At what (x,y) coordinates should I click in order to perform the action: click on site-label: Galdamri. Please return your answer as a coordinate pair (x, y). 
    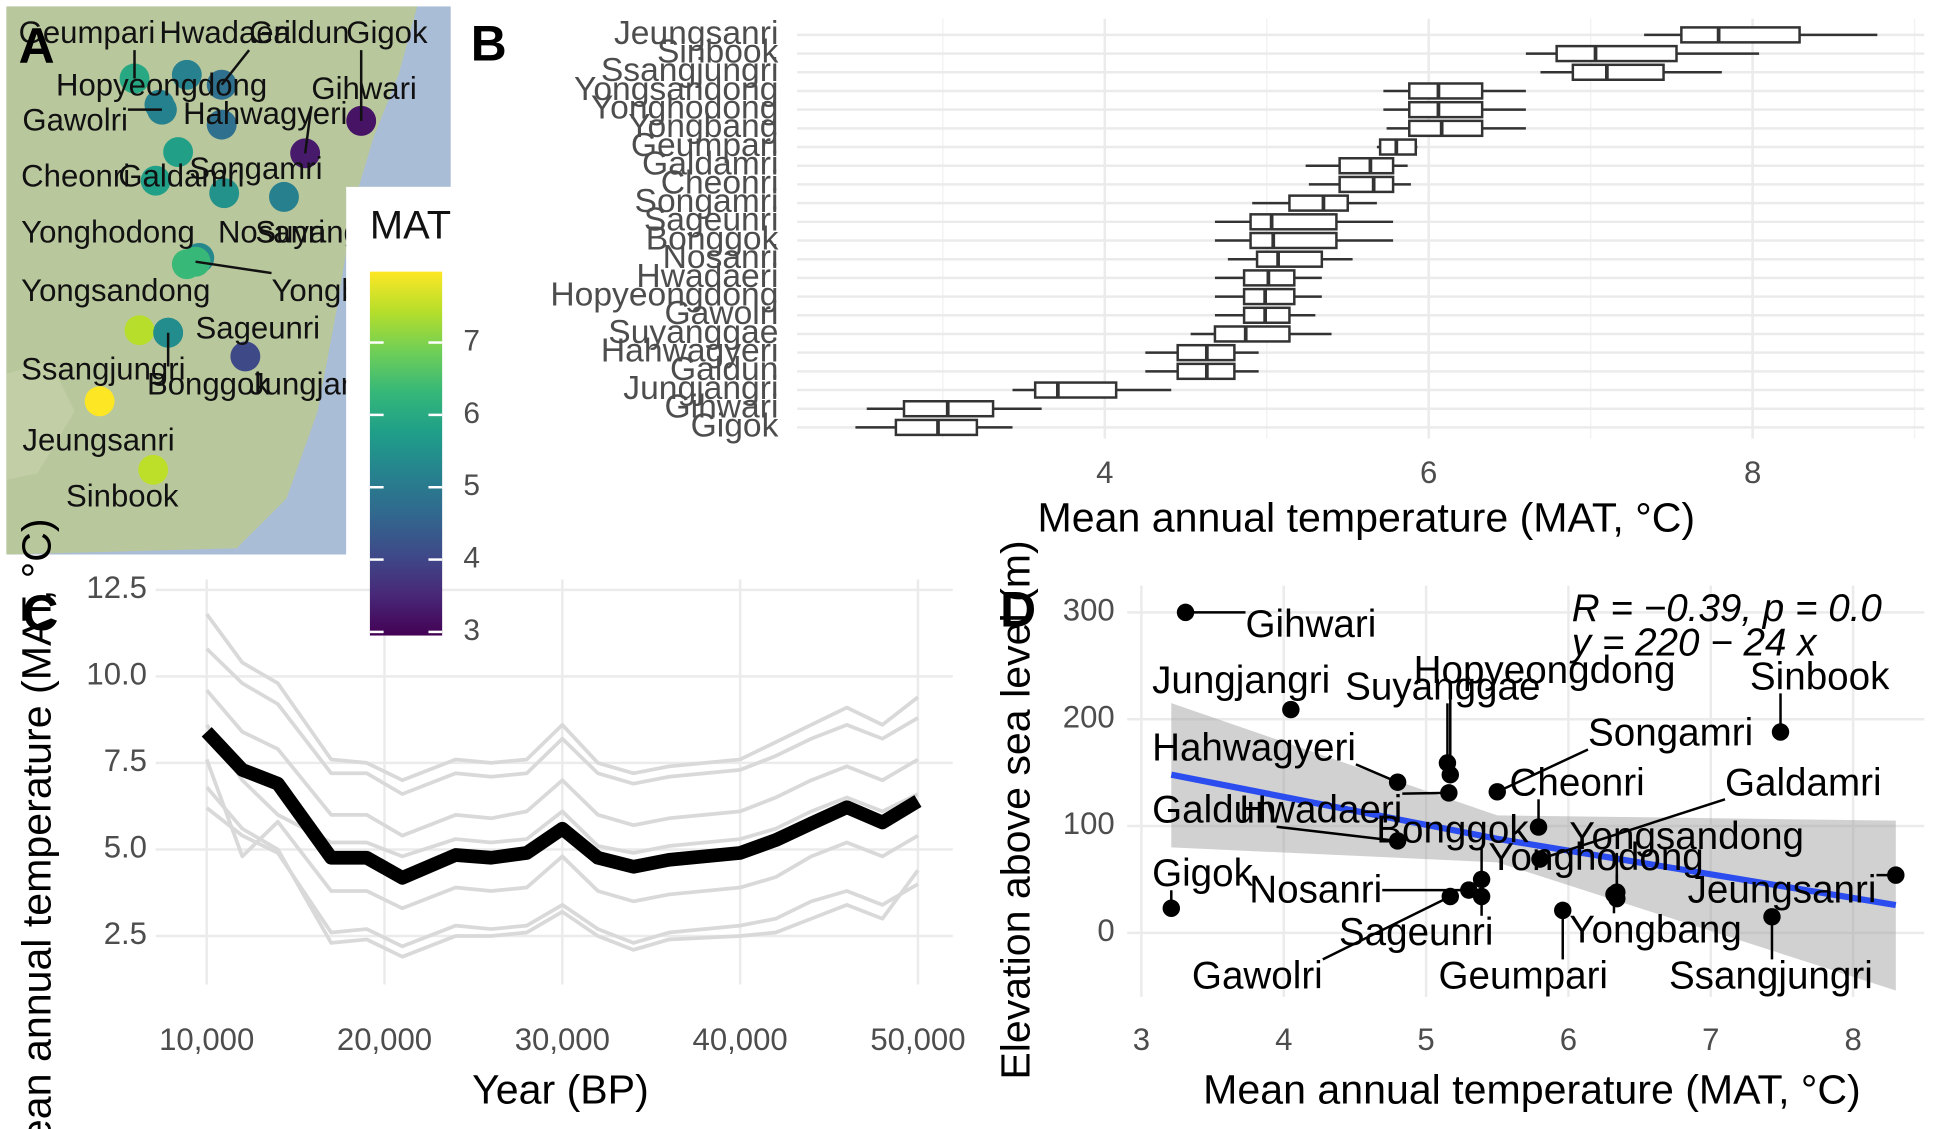
    Looking at the image, I should click on (181, 175).